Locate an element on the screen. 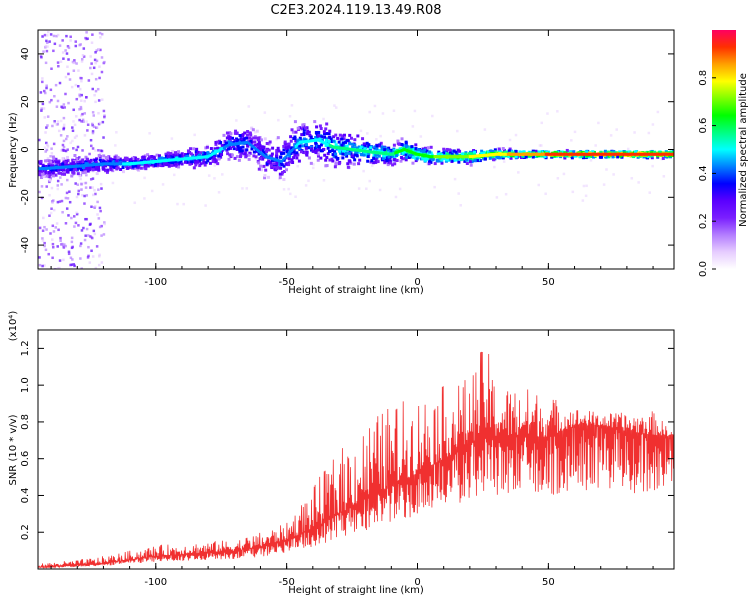  spectrogram-y-tick-label: -40 is located at coordinates (25, 245).